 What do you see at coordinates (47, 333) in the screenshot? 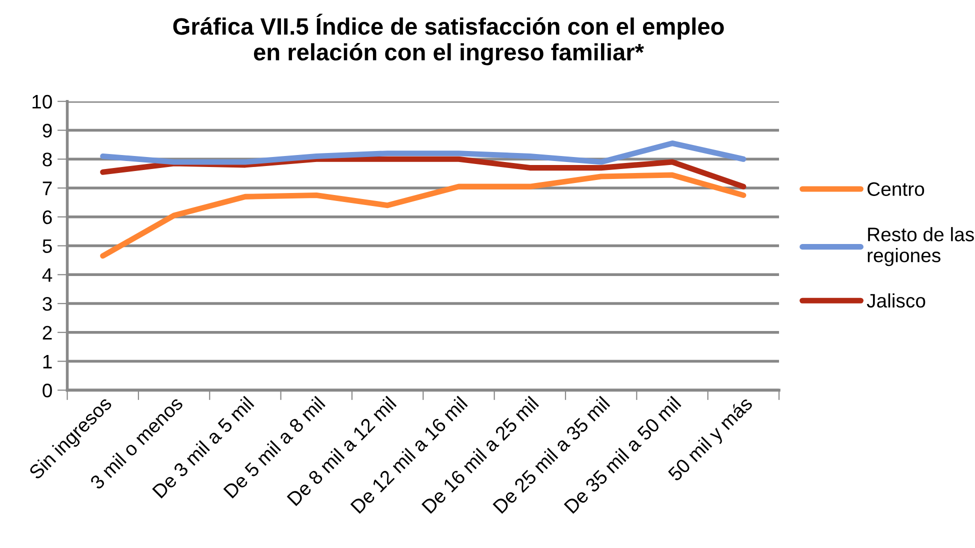
I see `y-tick-label: 2` at bounding box center [47, 333].